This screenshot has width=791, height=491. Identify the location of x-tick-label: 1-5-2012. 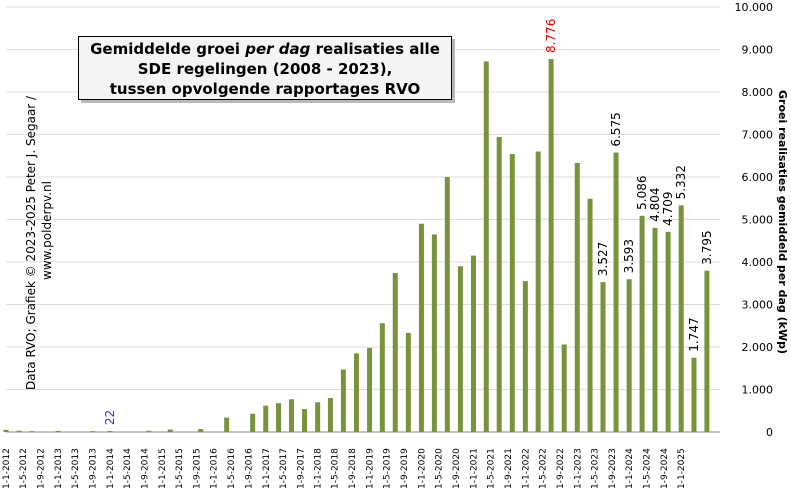
(24, 468).